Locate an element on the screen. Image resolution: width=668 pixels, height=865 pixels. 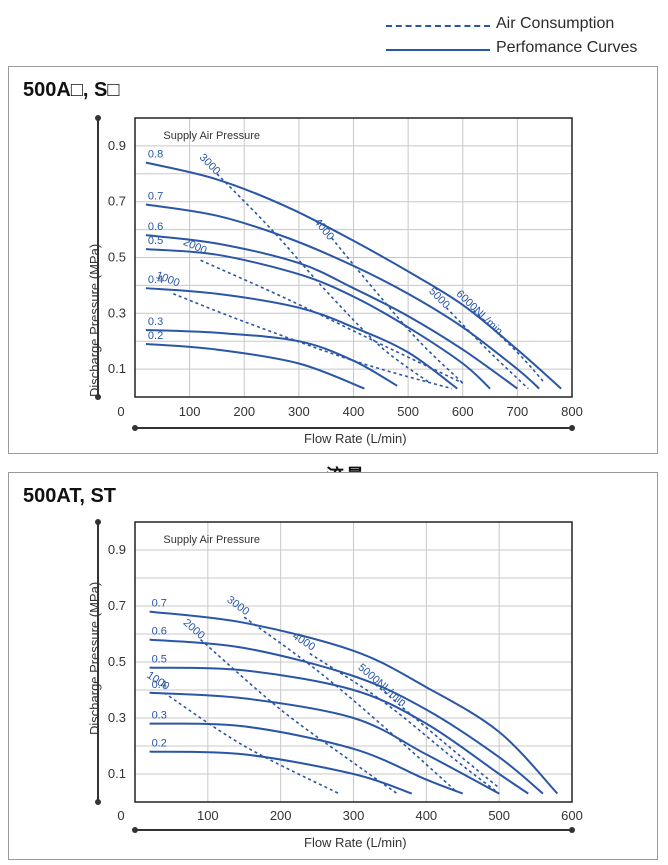
consumption-label: 3000 is located at coordinates (237, 606).